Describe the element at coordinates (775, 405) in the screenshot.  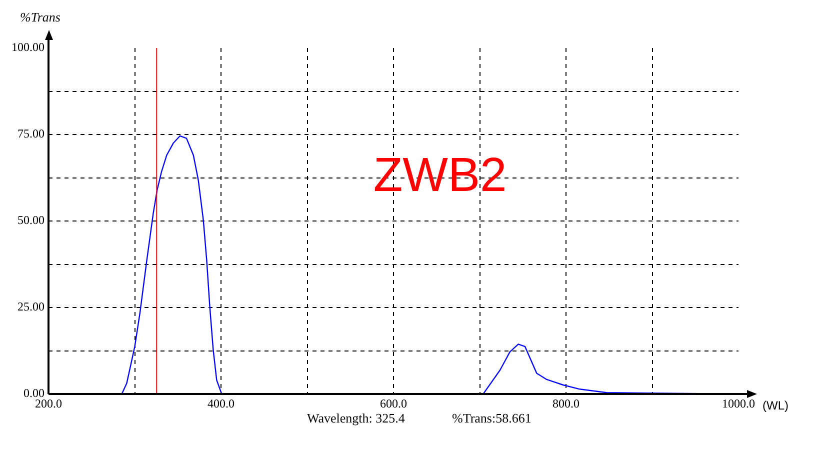
I see `x-axis-title: (WL)` at that location.